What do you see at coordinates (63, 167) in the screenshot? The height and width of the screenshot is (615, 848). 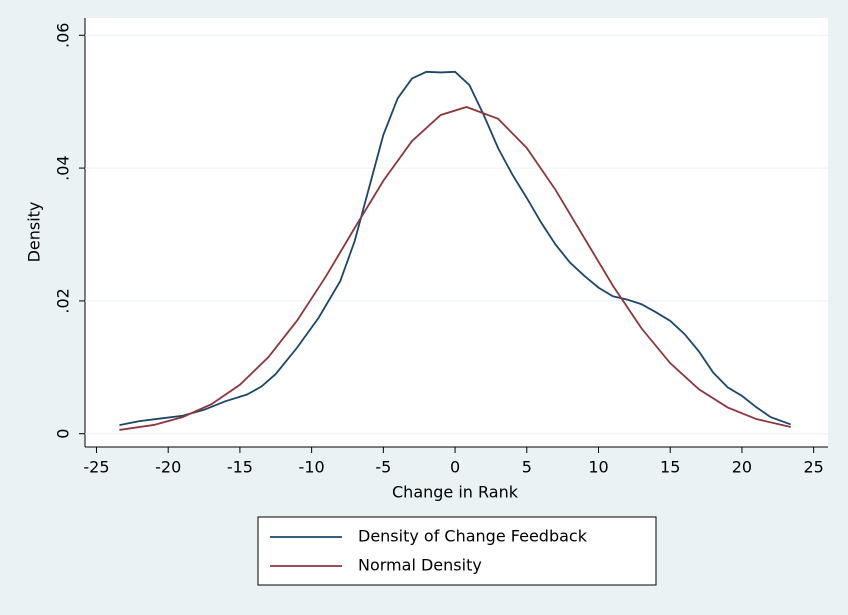 I see `y-tick-label: .04` at bounding box center [63, 167].